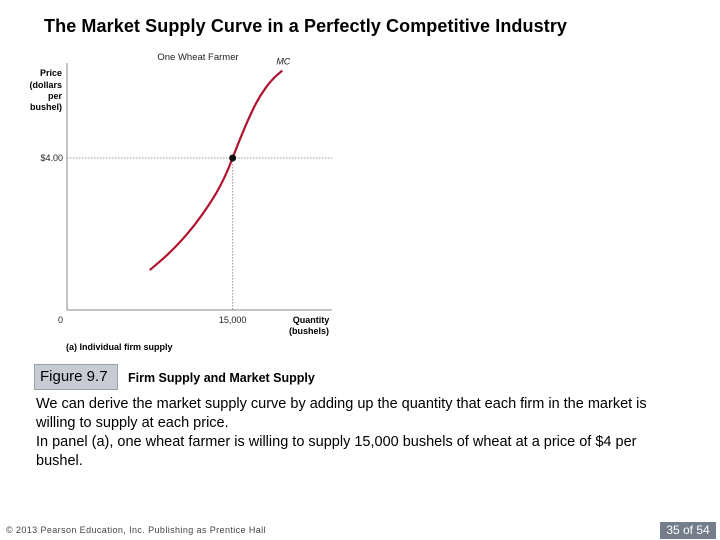 The image size is (720, 540). I want to click on panel-label: (a) Individual firm supply, so click(119, 347).